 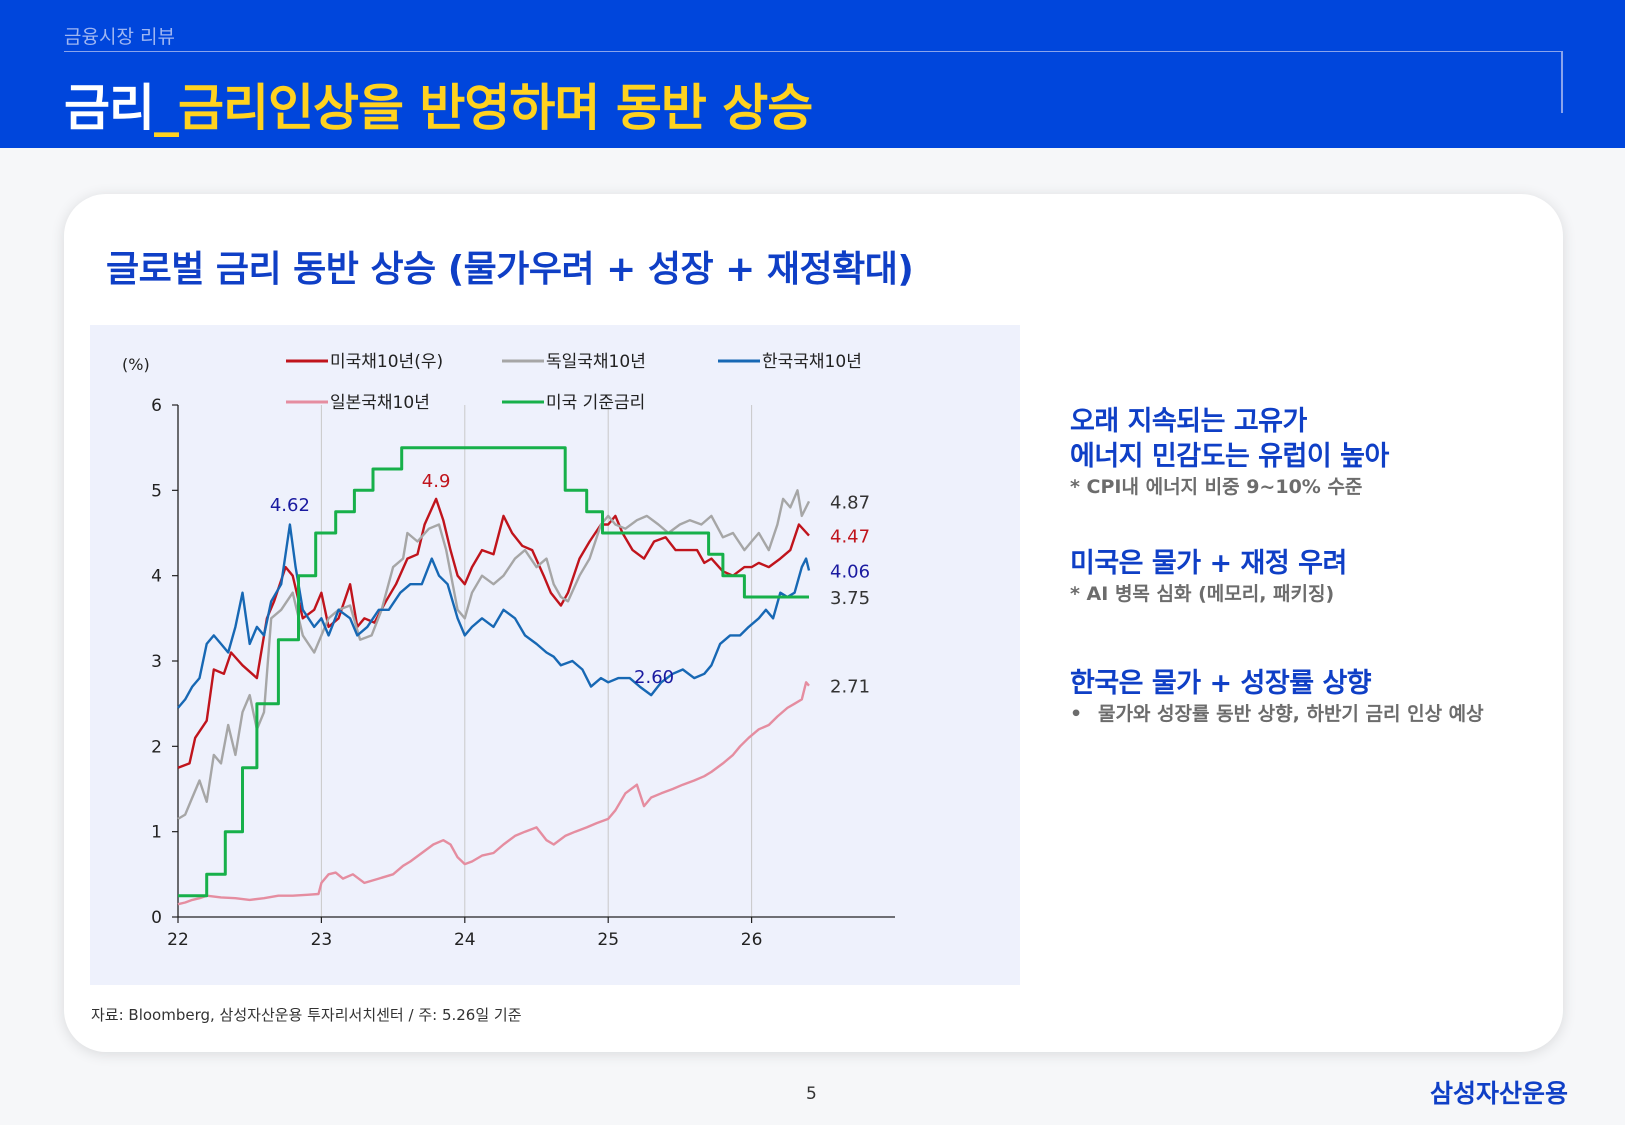 What do you see at coordinates (109, 108) in the screenshot?
I see `page-title-main: 금리` at bounding box center [109, 108].